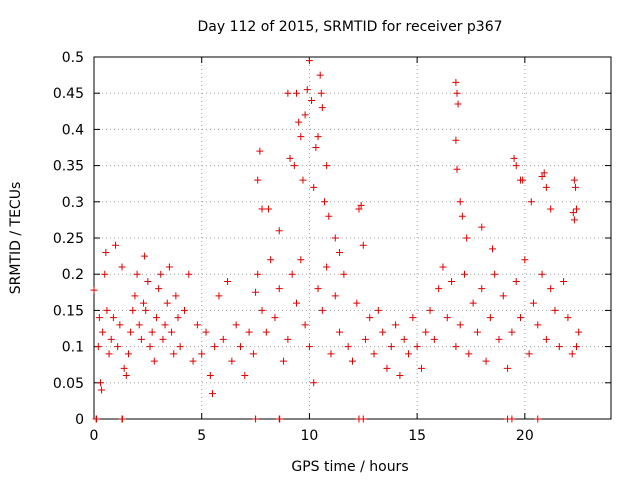 This screenshot has width=640, height=480. Describe the element at coordinates (16, 238) in the screenshot. I see `y-axis-title: SRMTID / TECUs` at that location.